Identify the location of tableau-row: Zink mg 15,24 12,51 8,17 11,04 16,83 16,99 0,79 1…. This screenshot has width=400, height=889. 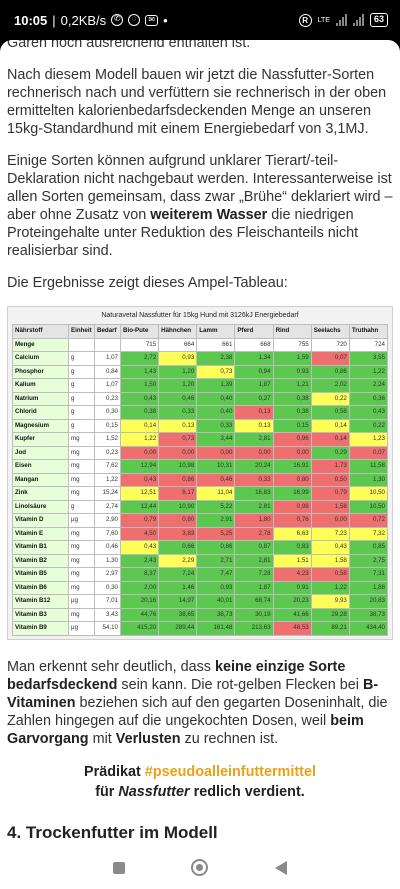
(200, 493).